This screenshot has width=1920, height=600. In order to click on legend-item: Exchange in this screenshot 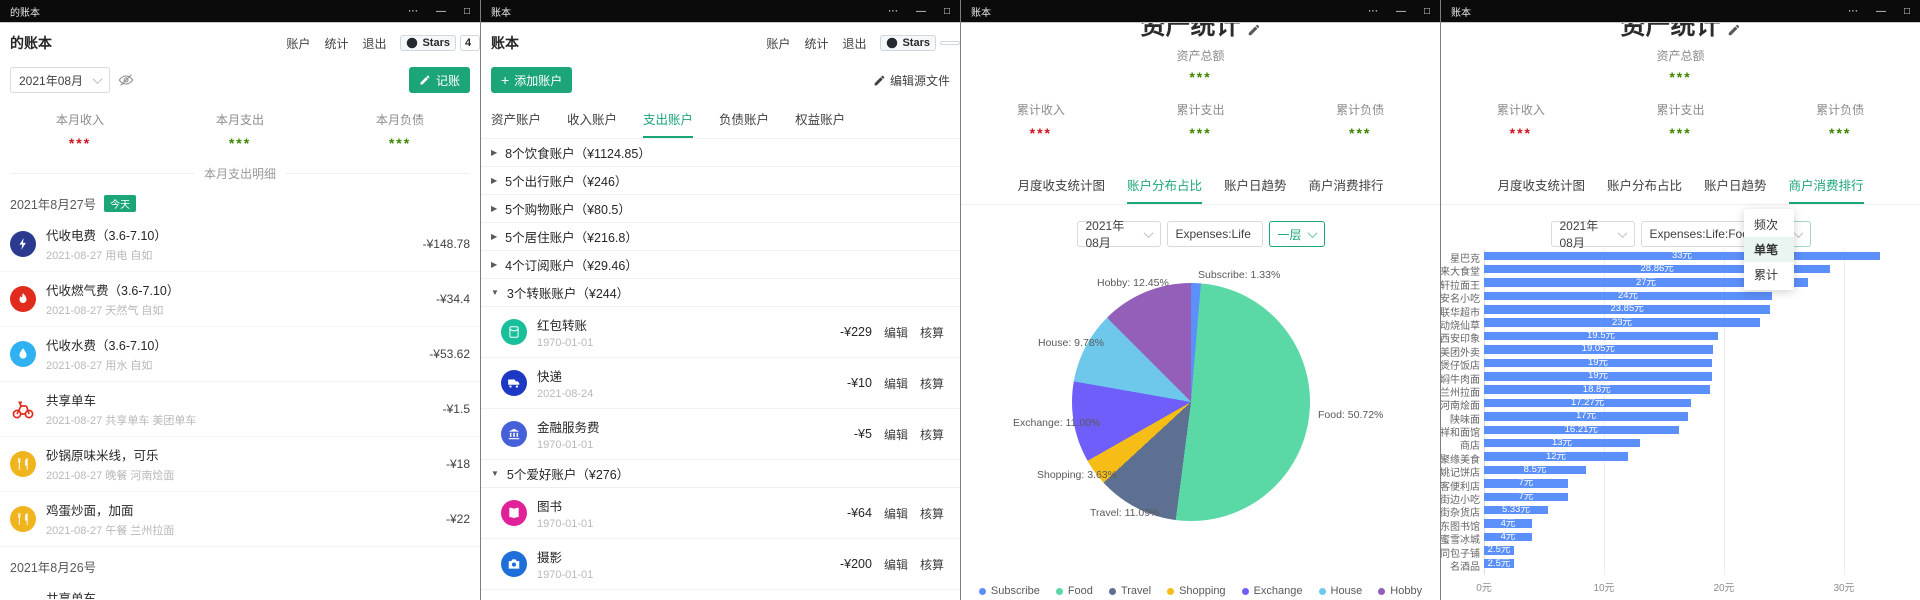, I will do `click(1272, 591)`.